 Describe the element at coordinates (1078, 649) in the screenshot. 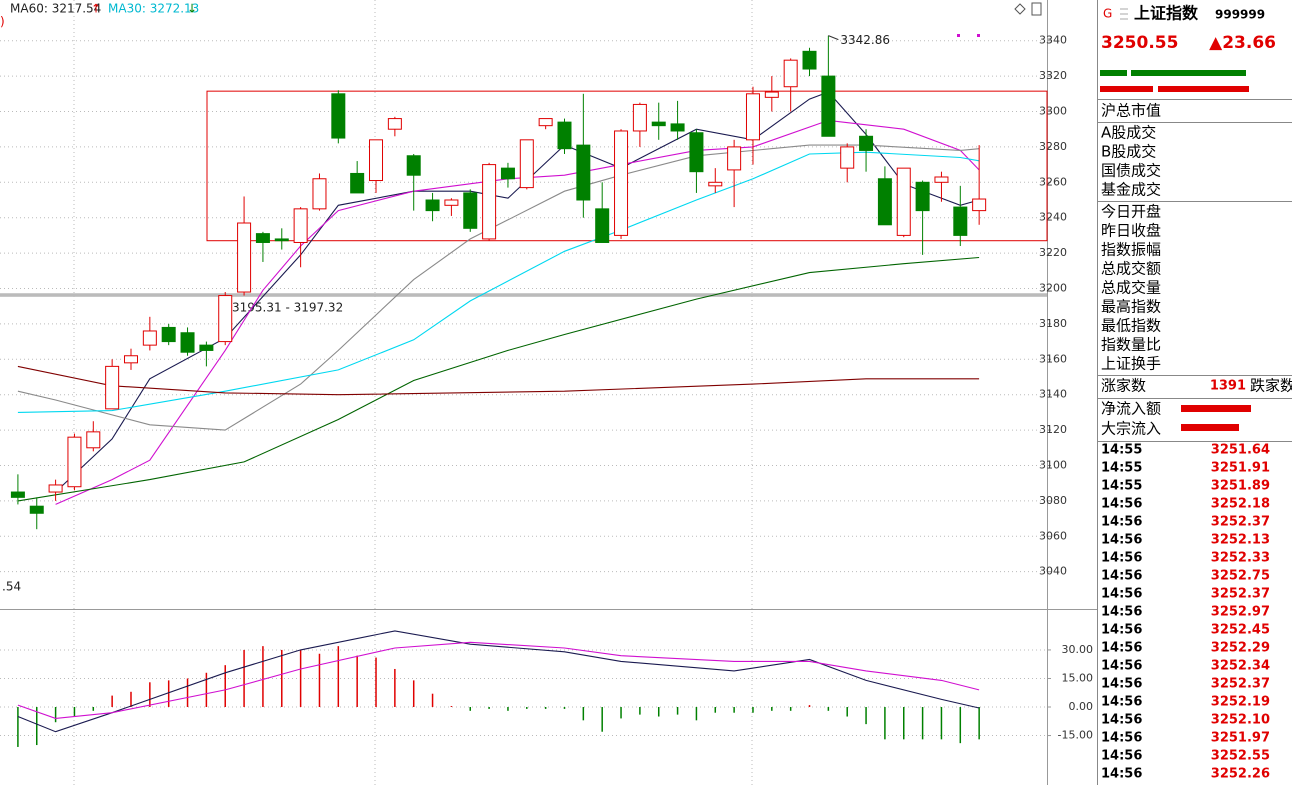

I see `y-tick-label: 30.00` at that location.